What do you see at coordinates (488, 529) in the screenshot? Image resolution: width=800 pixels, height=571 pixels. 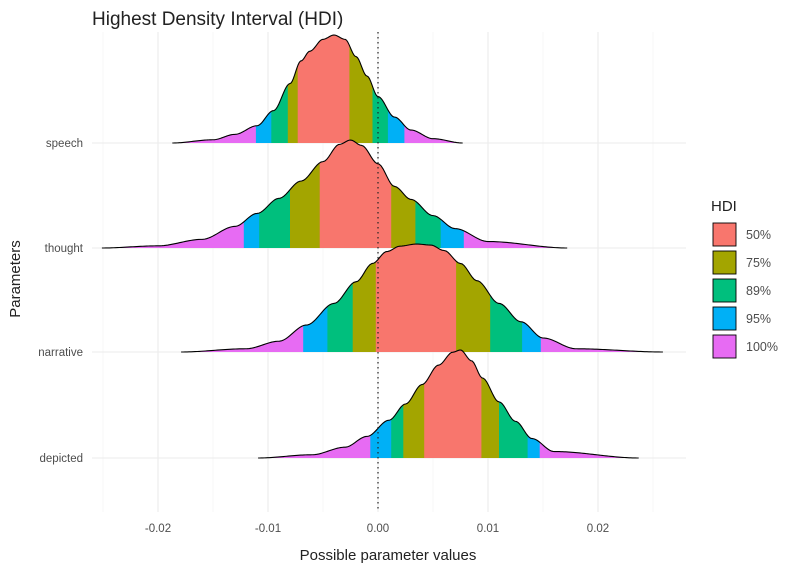 I see `x-tick-label: 0.01` at bounding box center [488, 529].